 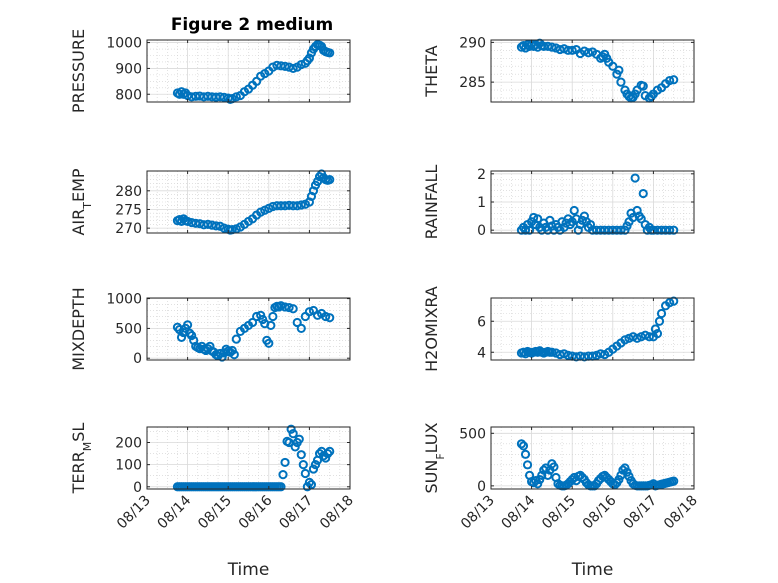 I want to click on y-tick-label: 2, so click(x=481, y=175).